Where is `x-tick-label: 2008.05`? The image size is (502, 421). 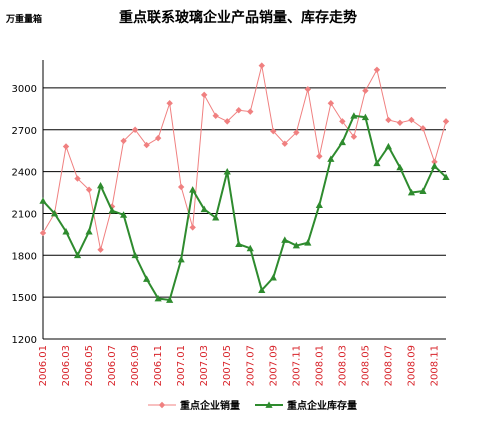
x-tick-label: 2008.05 is located at coordinates (365, 365).